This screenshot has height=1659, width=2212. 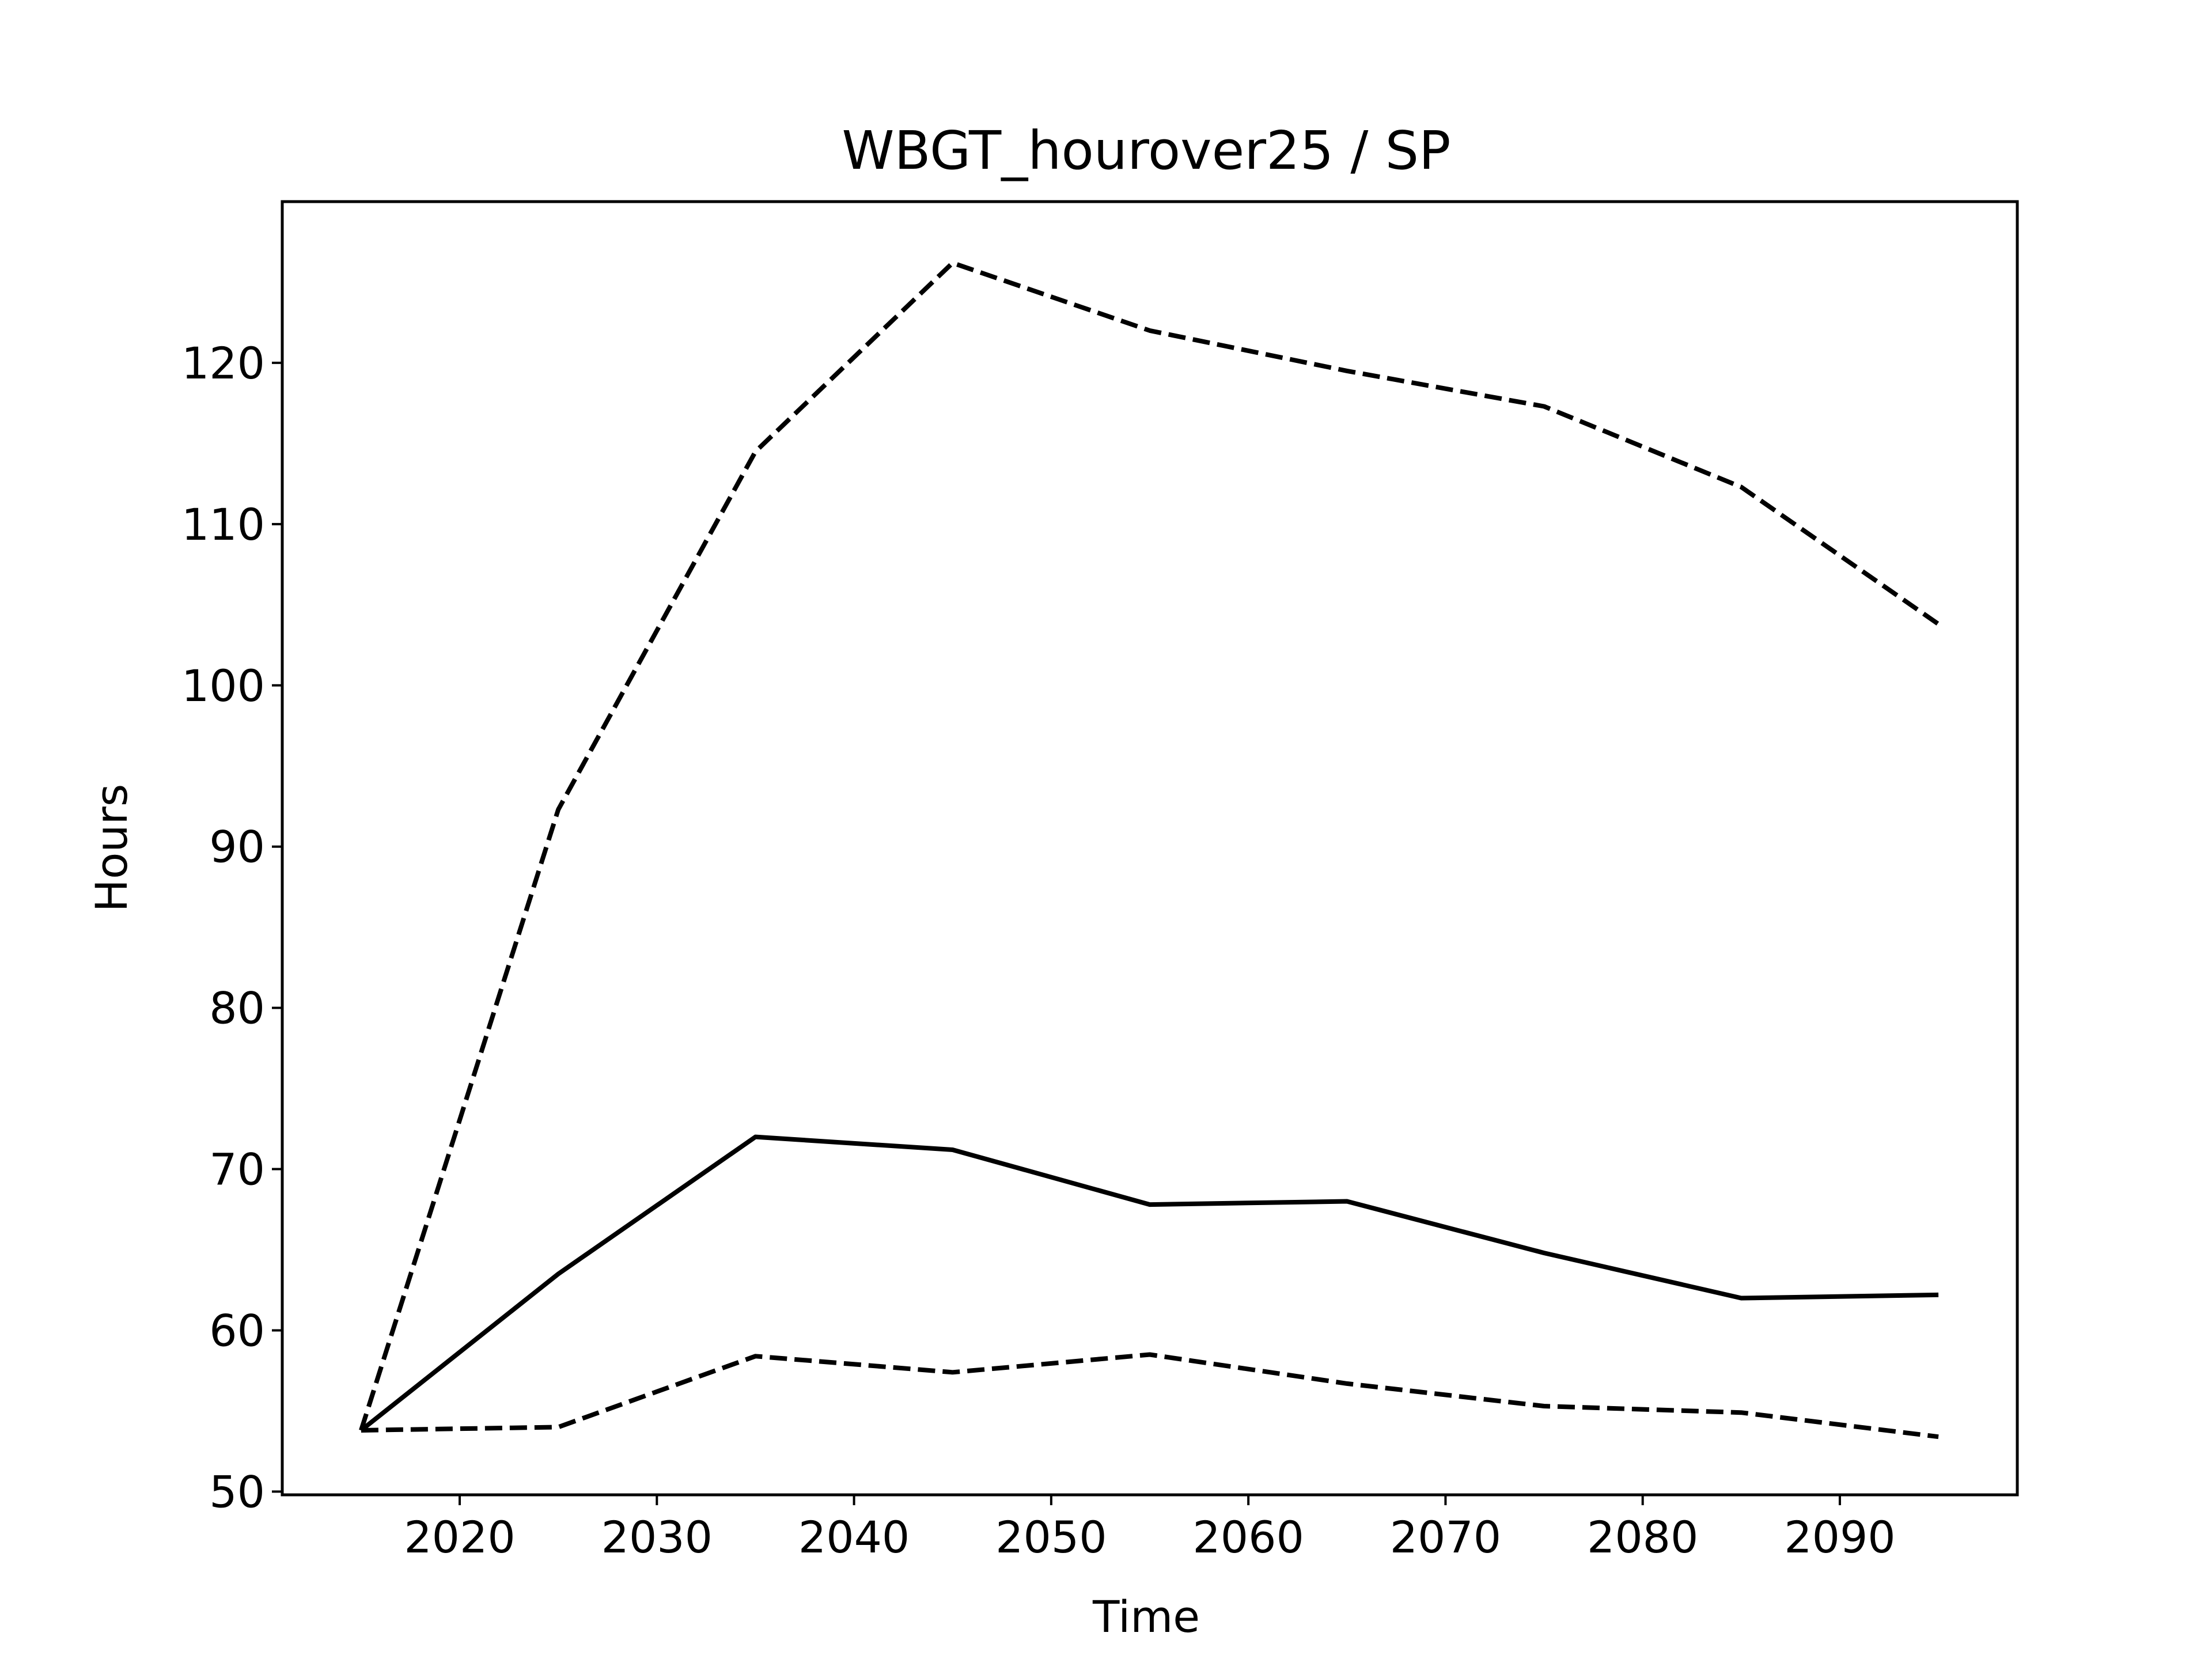 I want to click on x-tick-label: 2040, so click(x=854, y=1537).